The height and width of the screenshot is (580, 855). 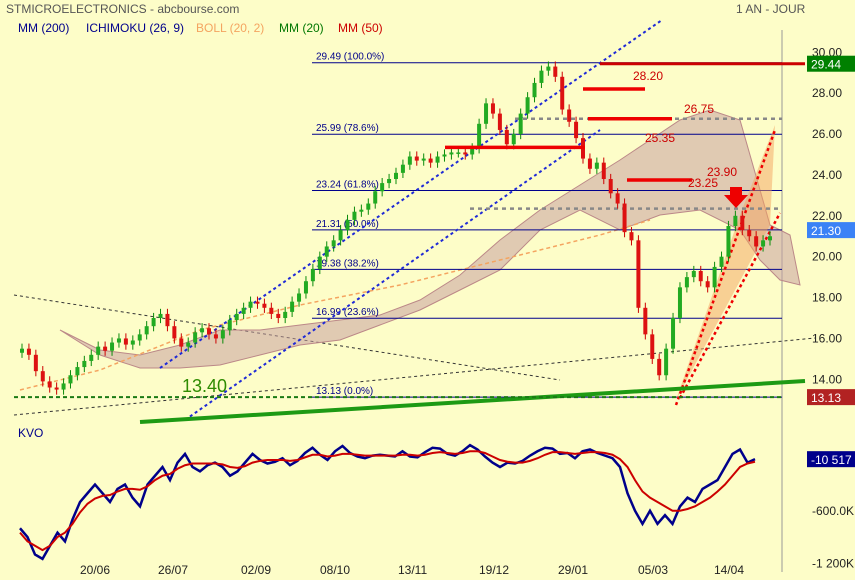 What do you see at coordinates (736, 197) in the screenshot?
I see `down-arrow-icon` at bounding box center [736, 197].